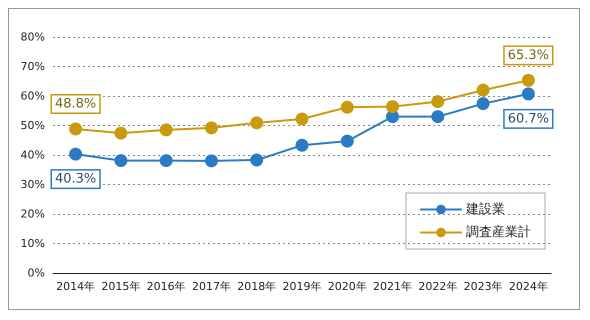  Describe the element at coordinates (529, 118) in the screenshot. I see `data-label: 60.7%` at that location.